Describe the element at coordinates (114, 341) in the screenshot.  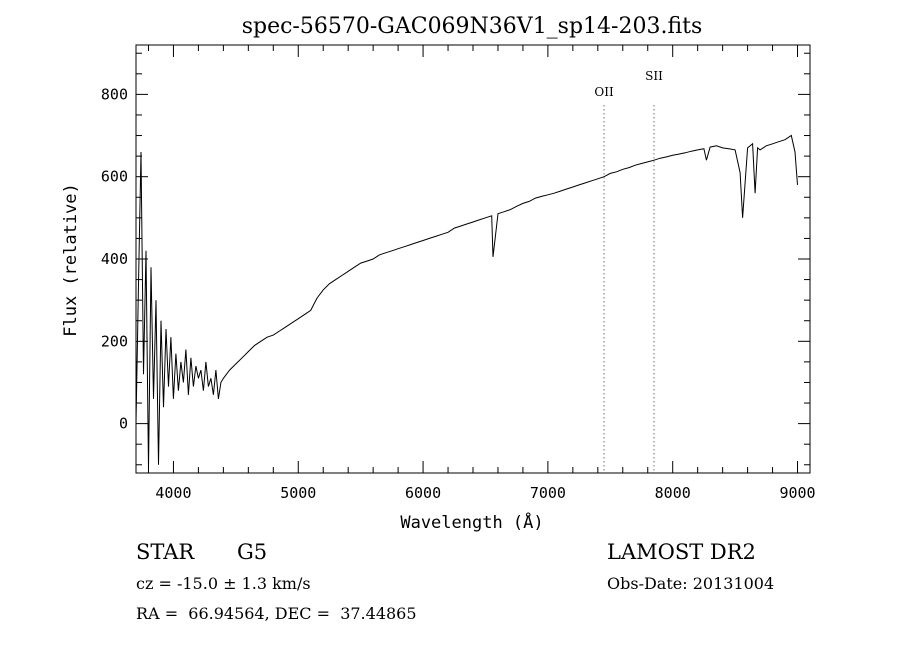
I see `y-tick-label: 200` at that location.